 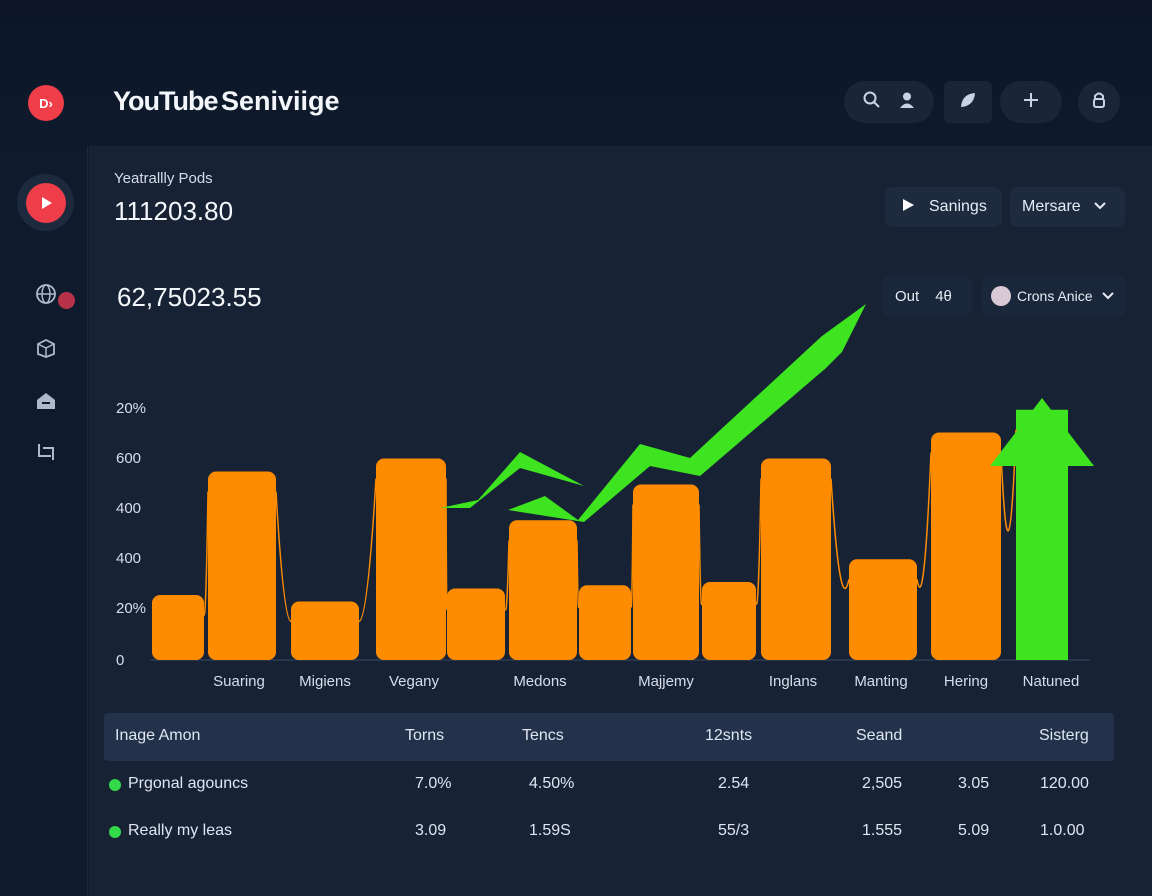 What do you see at coordinates (180, 830) in the screenshot?
I see `table-row-name: Really my leas` at bounding box center [180, 830].